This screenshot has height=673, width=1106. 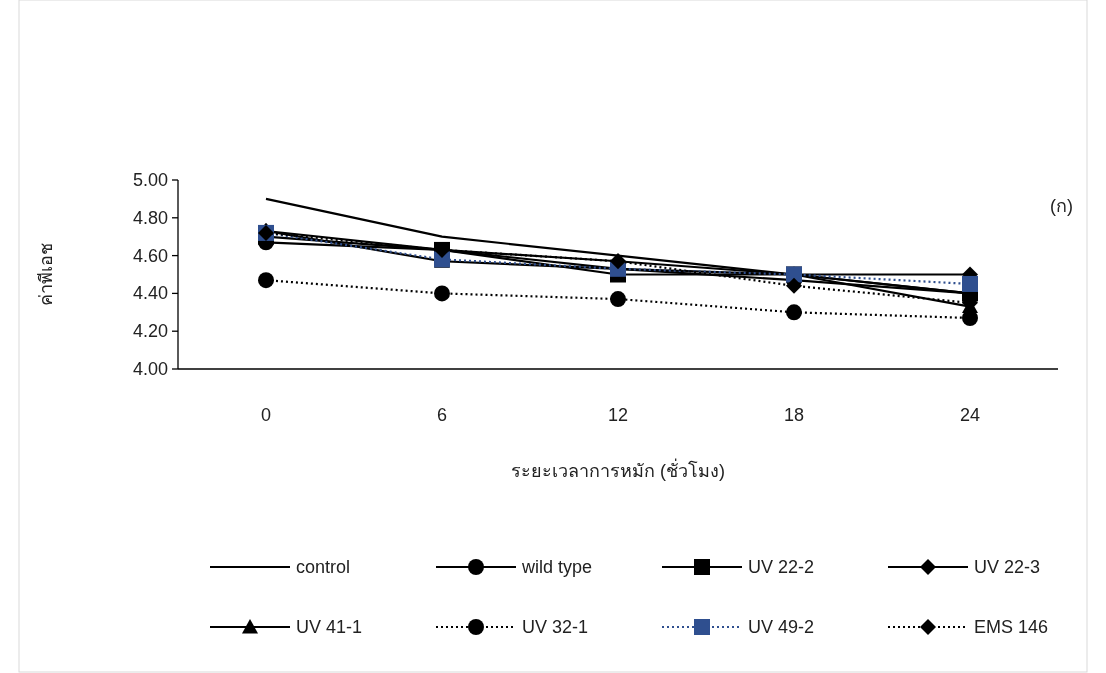 I want to click on x-tick-label: 24, so click(x=970, y=415).